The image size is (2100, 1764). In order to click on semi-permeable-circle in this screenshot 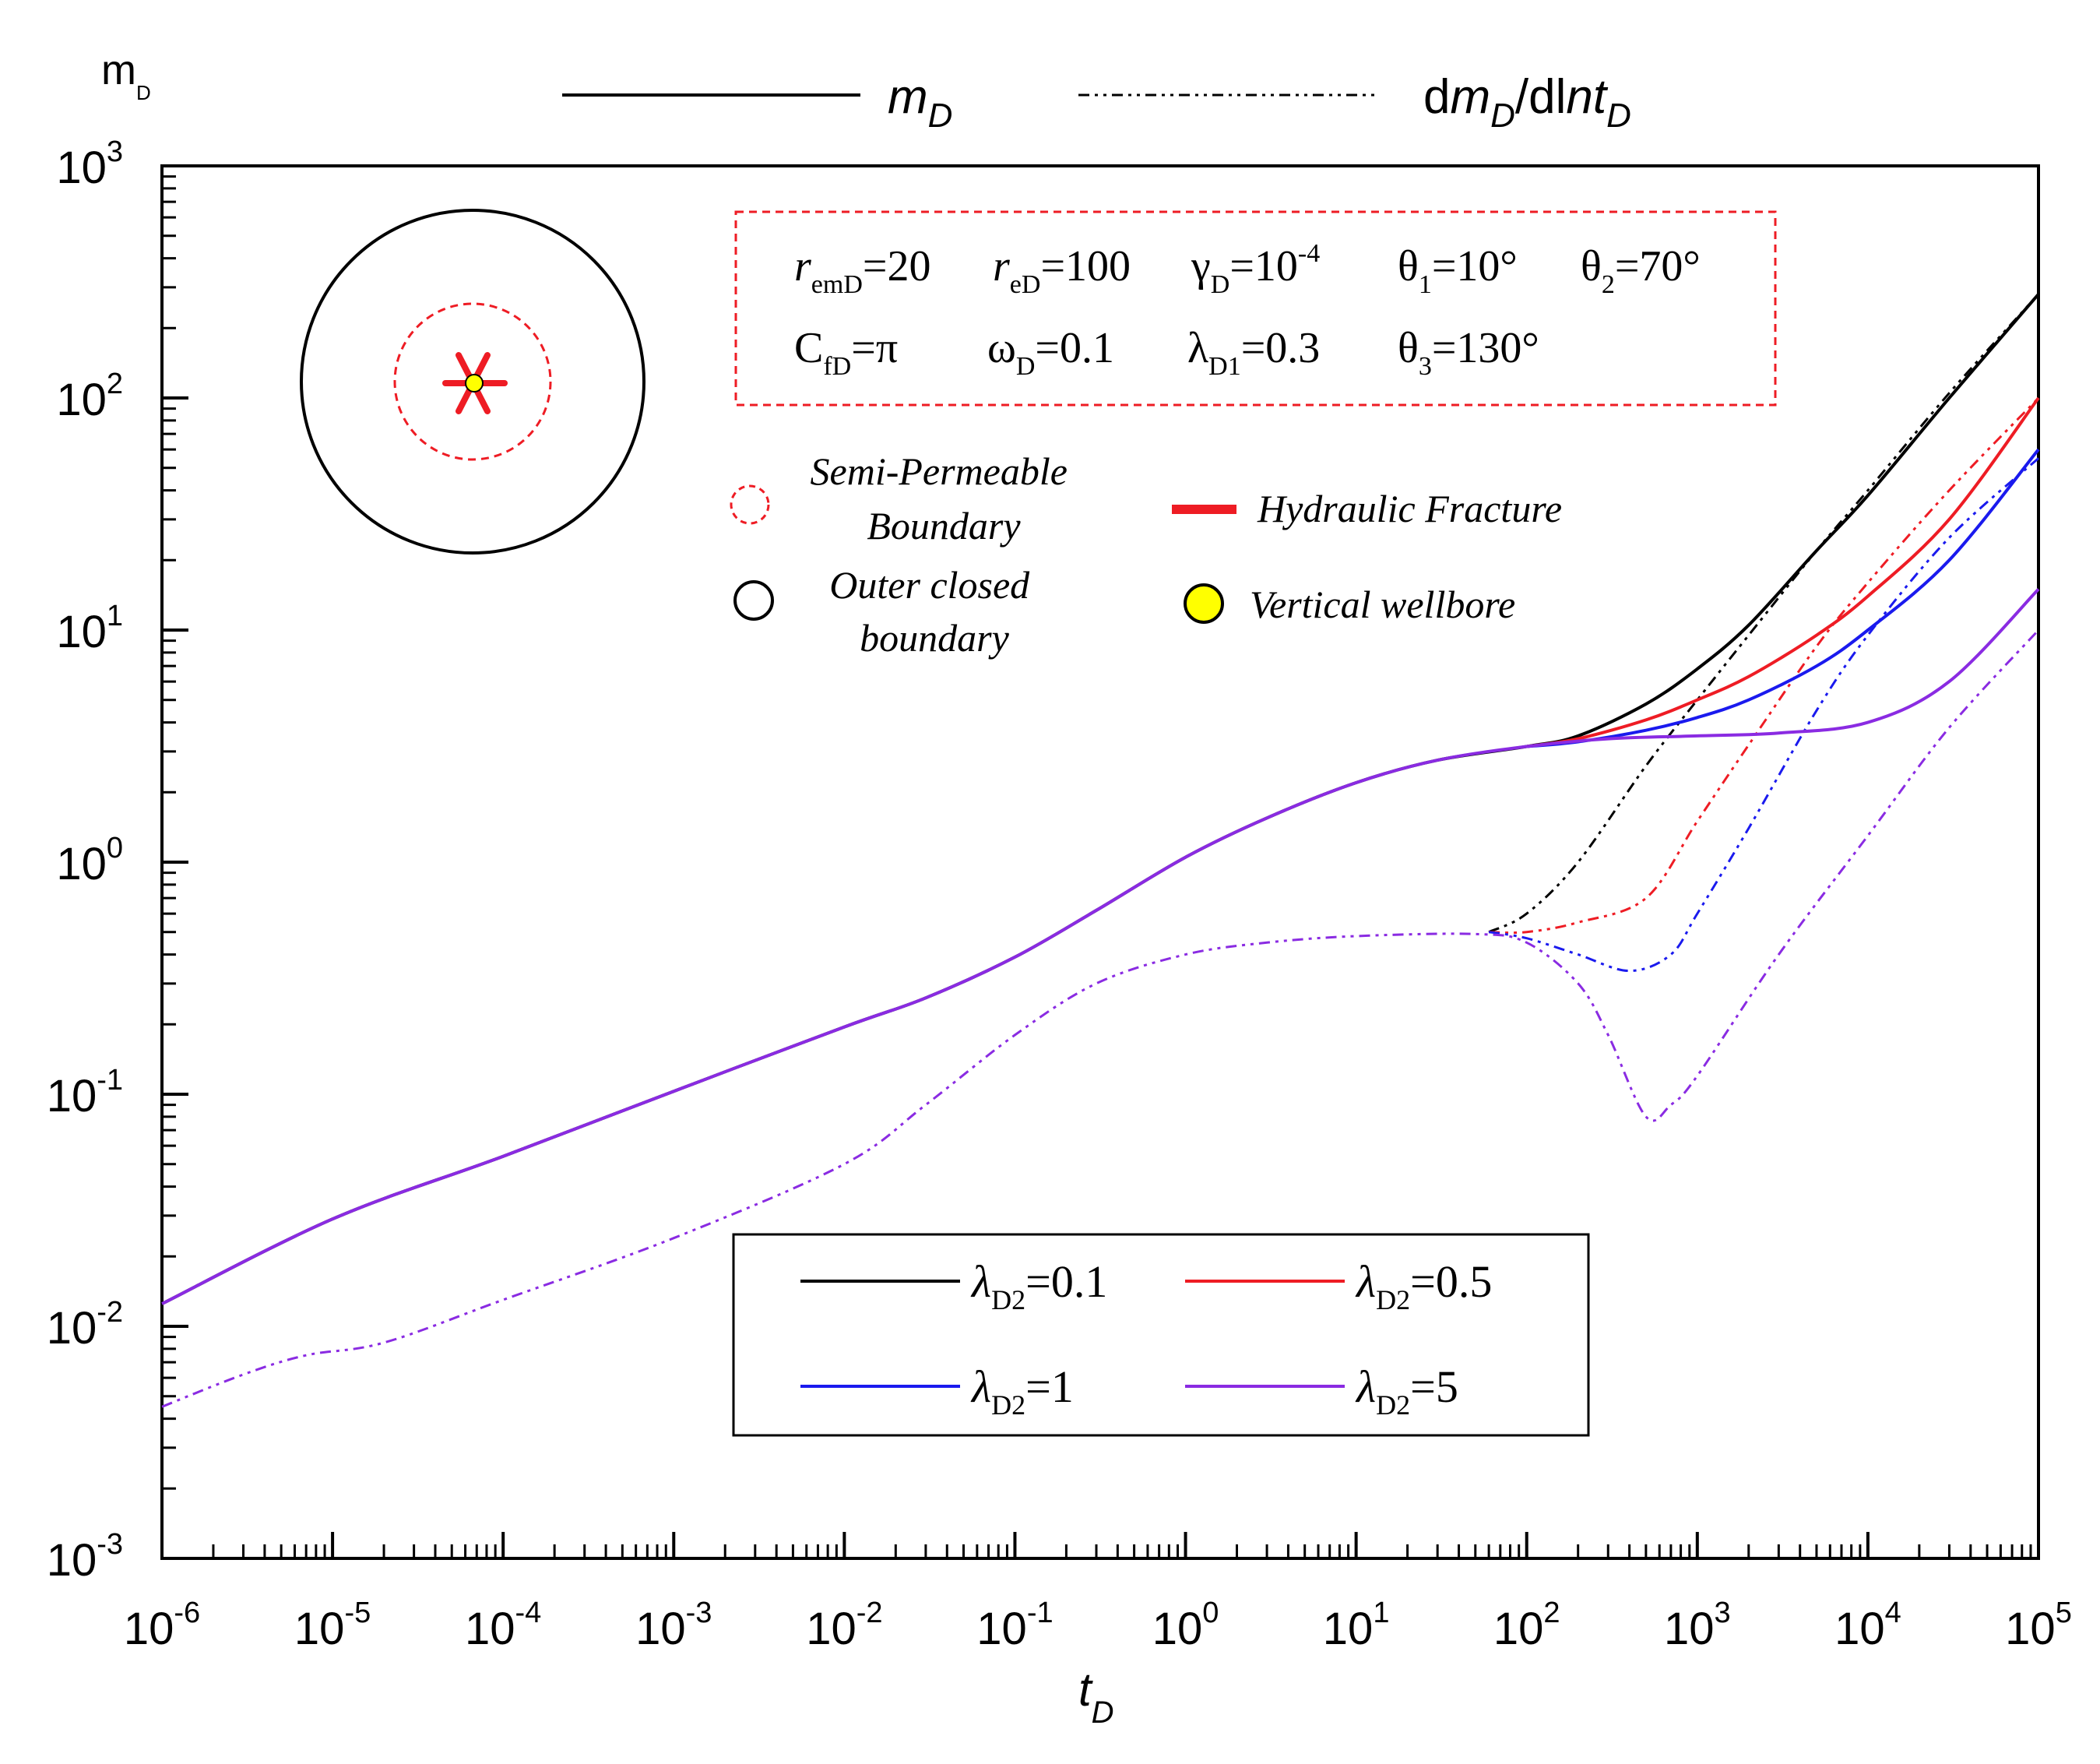, I will do `click(472, 381)`.